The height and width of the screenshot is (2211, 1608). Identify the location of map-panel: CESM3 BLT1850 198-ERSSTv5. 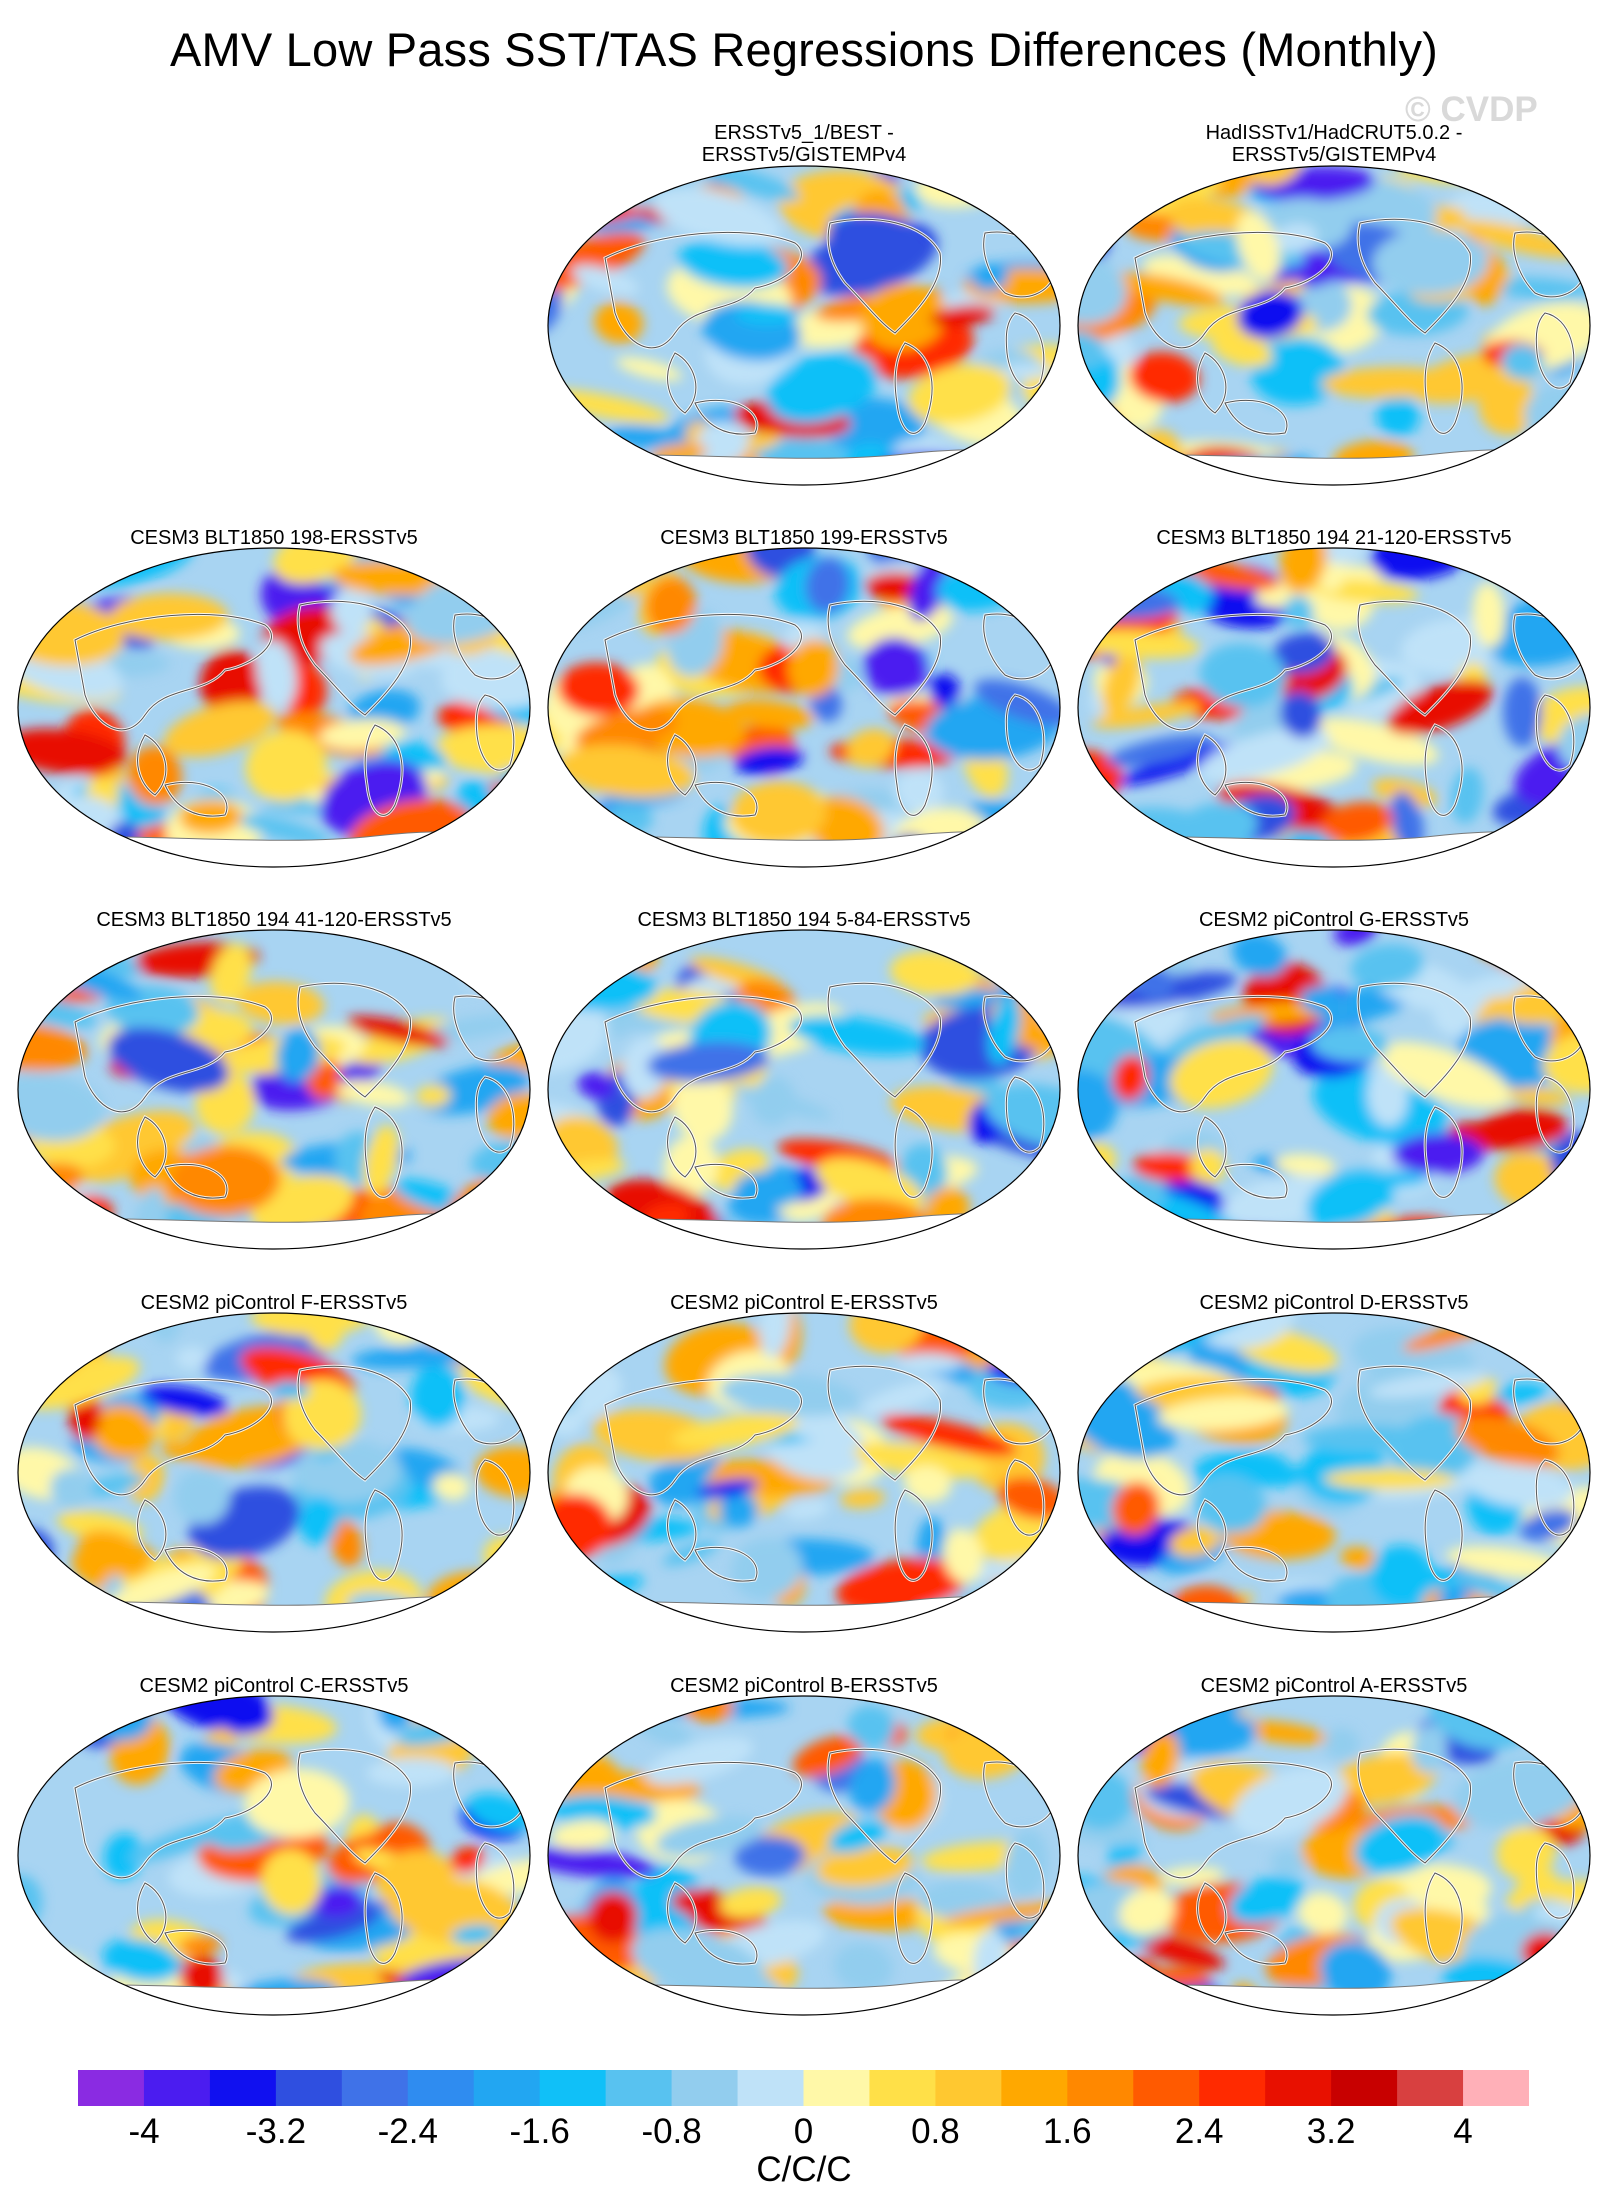
(274, 698).